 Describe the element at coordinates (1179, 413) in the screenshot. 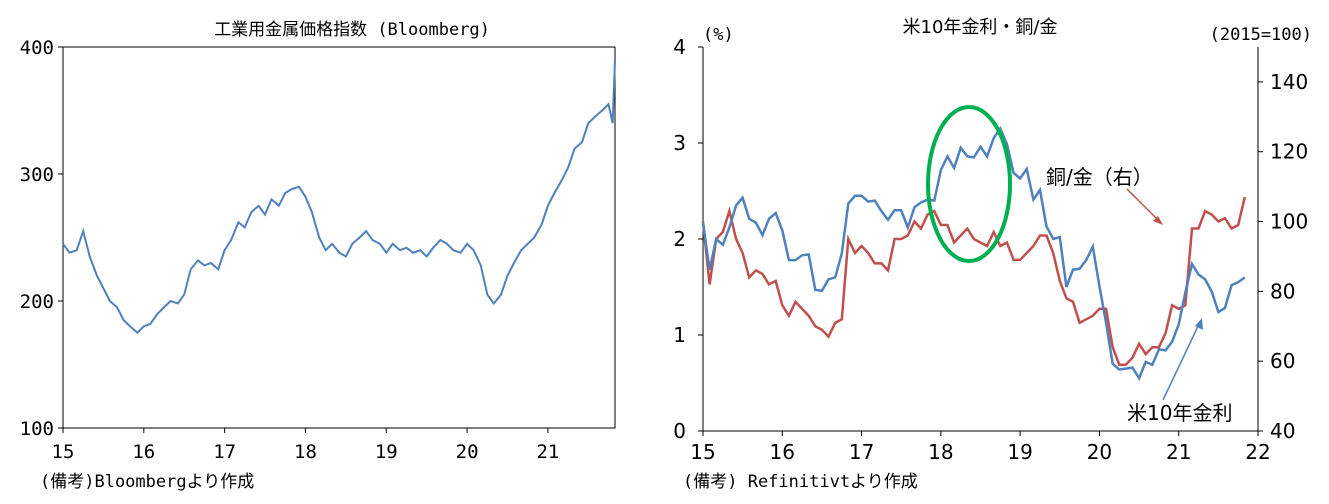

I see `us10y-label: 米10年金利` at that location.